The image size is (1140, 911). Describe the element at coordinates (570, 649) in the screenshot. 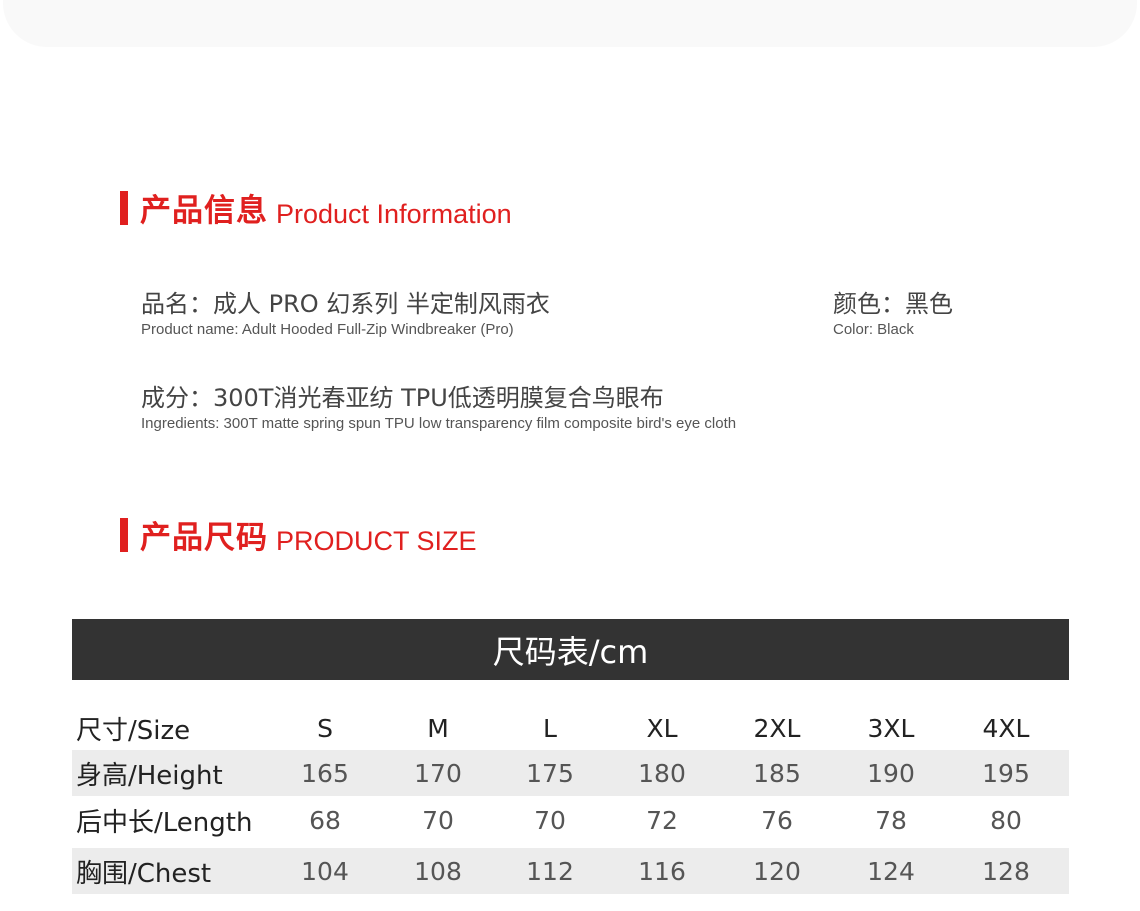

I see `size-table-title: 尺码表/cm` at that location.